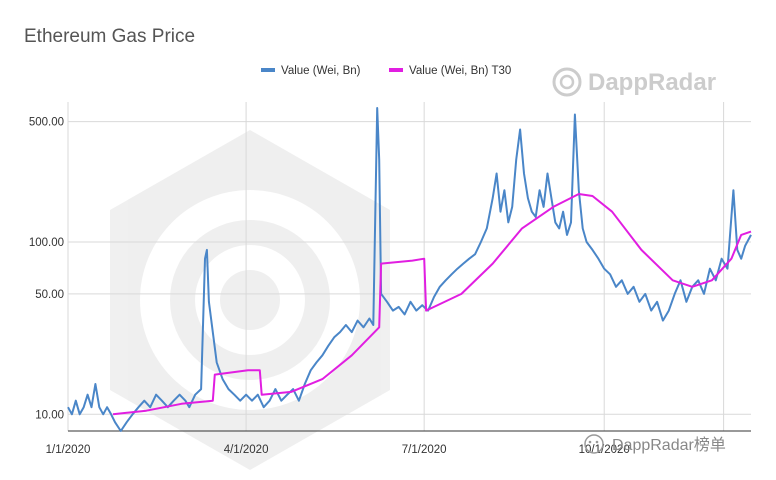  I want to click on caption-watermark: DappRadar榜单, so click(655, 444).